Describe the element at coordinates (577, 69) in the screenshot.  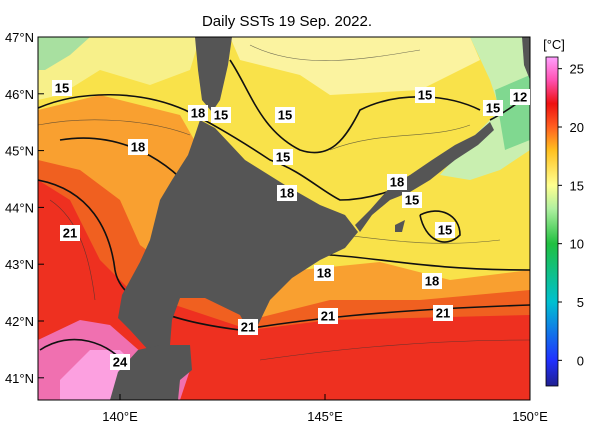
I see `colorbar-tick-label: 25` at that location.